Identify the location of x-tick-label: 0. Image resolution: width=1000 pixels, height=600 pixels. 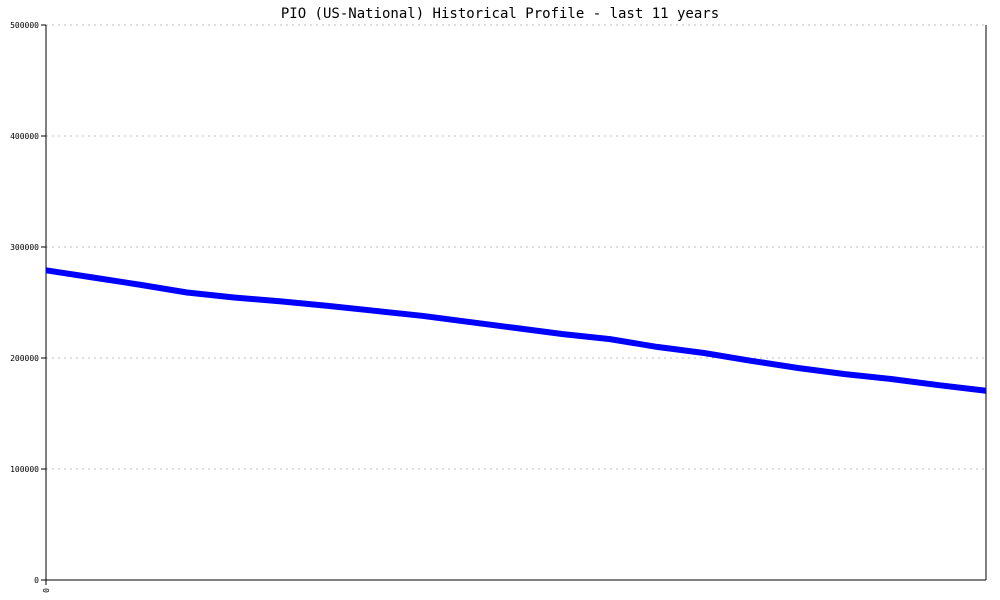
(46, 590).